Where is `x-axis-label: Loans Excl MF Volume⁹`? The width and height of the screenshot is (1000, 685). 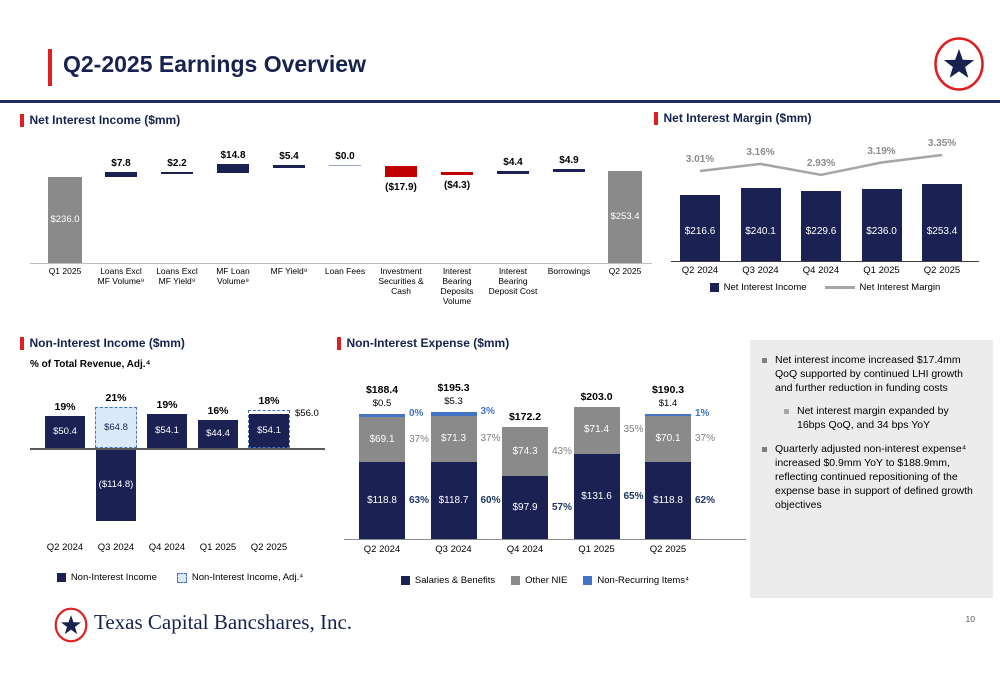
x-axis-label: Loans Excl MF Volume⁹ is located at coordinates (121, 276).